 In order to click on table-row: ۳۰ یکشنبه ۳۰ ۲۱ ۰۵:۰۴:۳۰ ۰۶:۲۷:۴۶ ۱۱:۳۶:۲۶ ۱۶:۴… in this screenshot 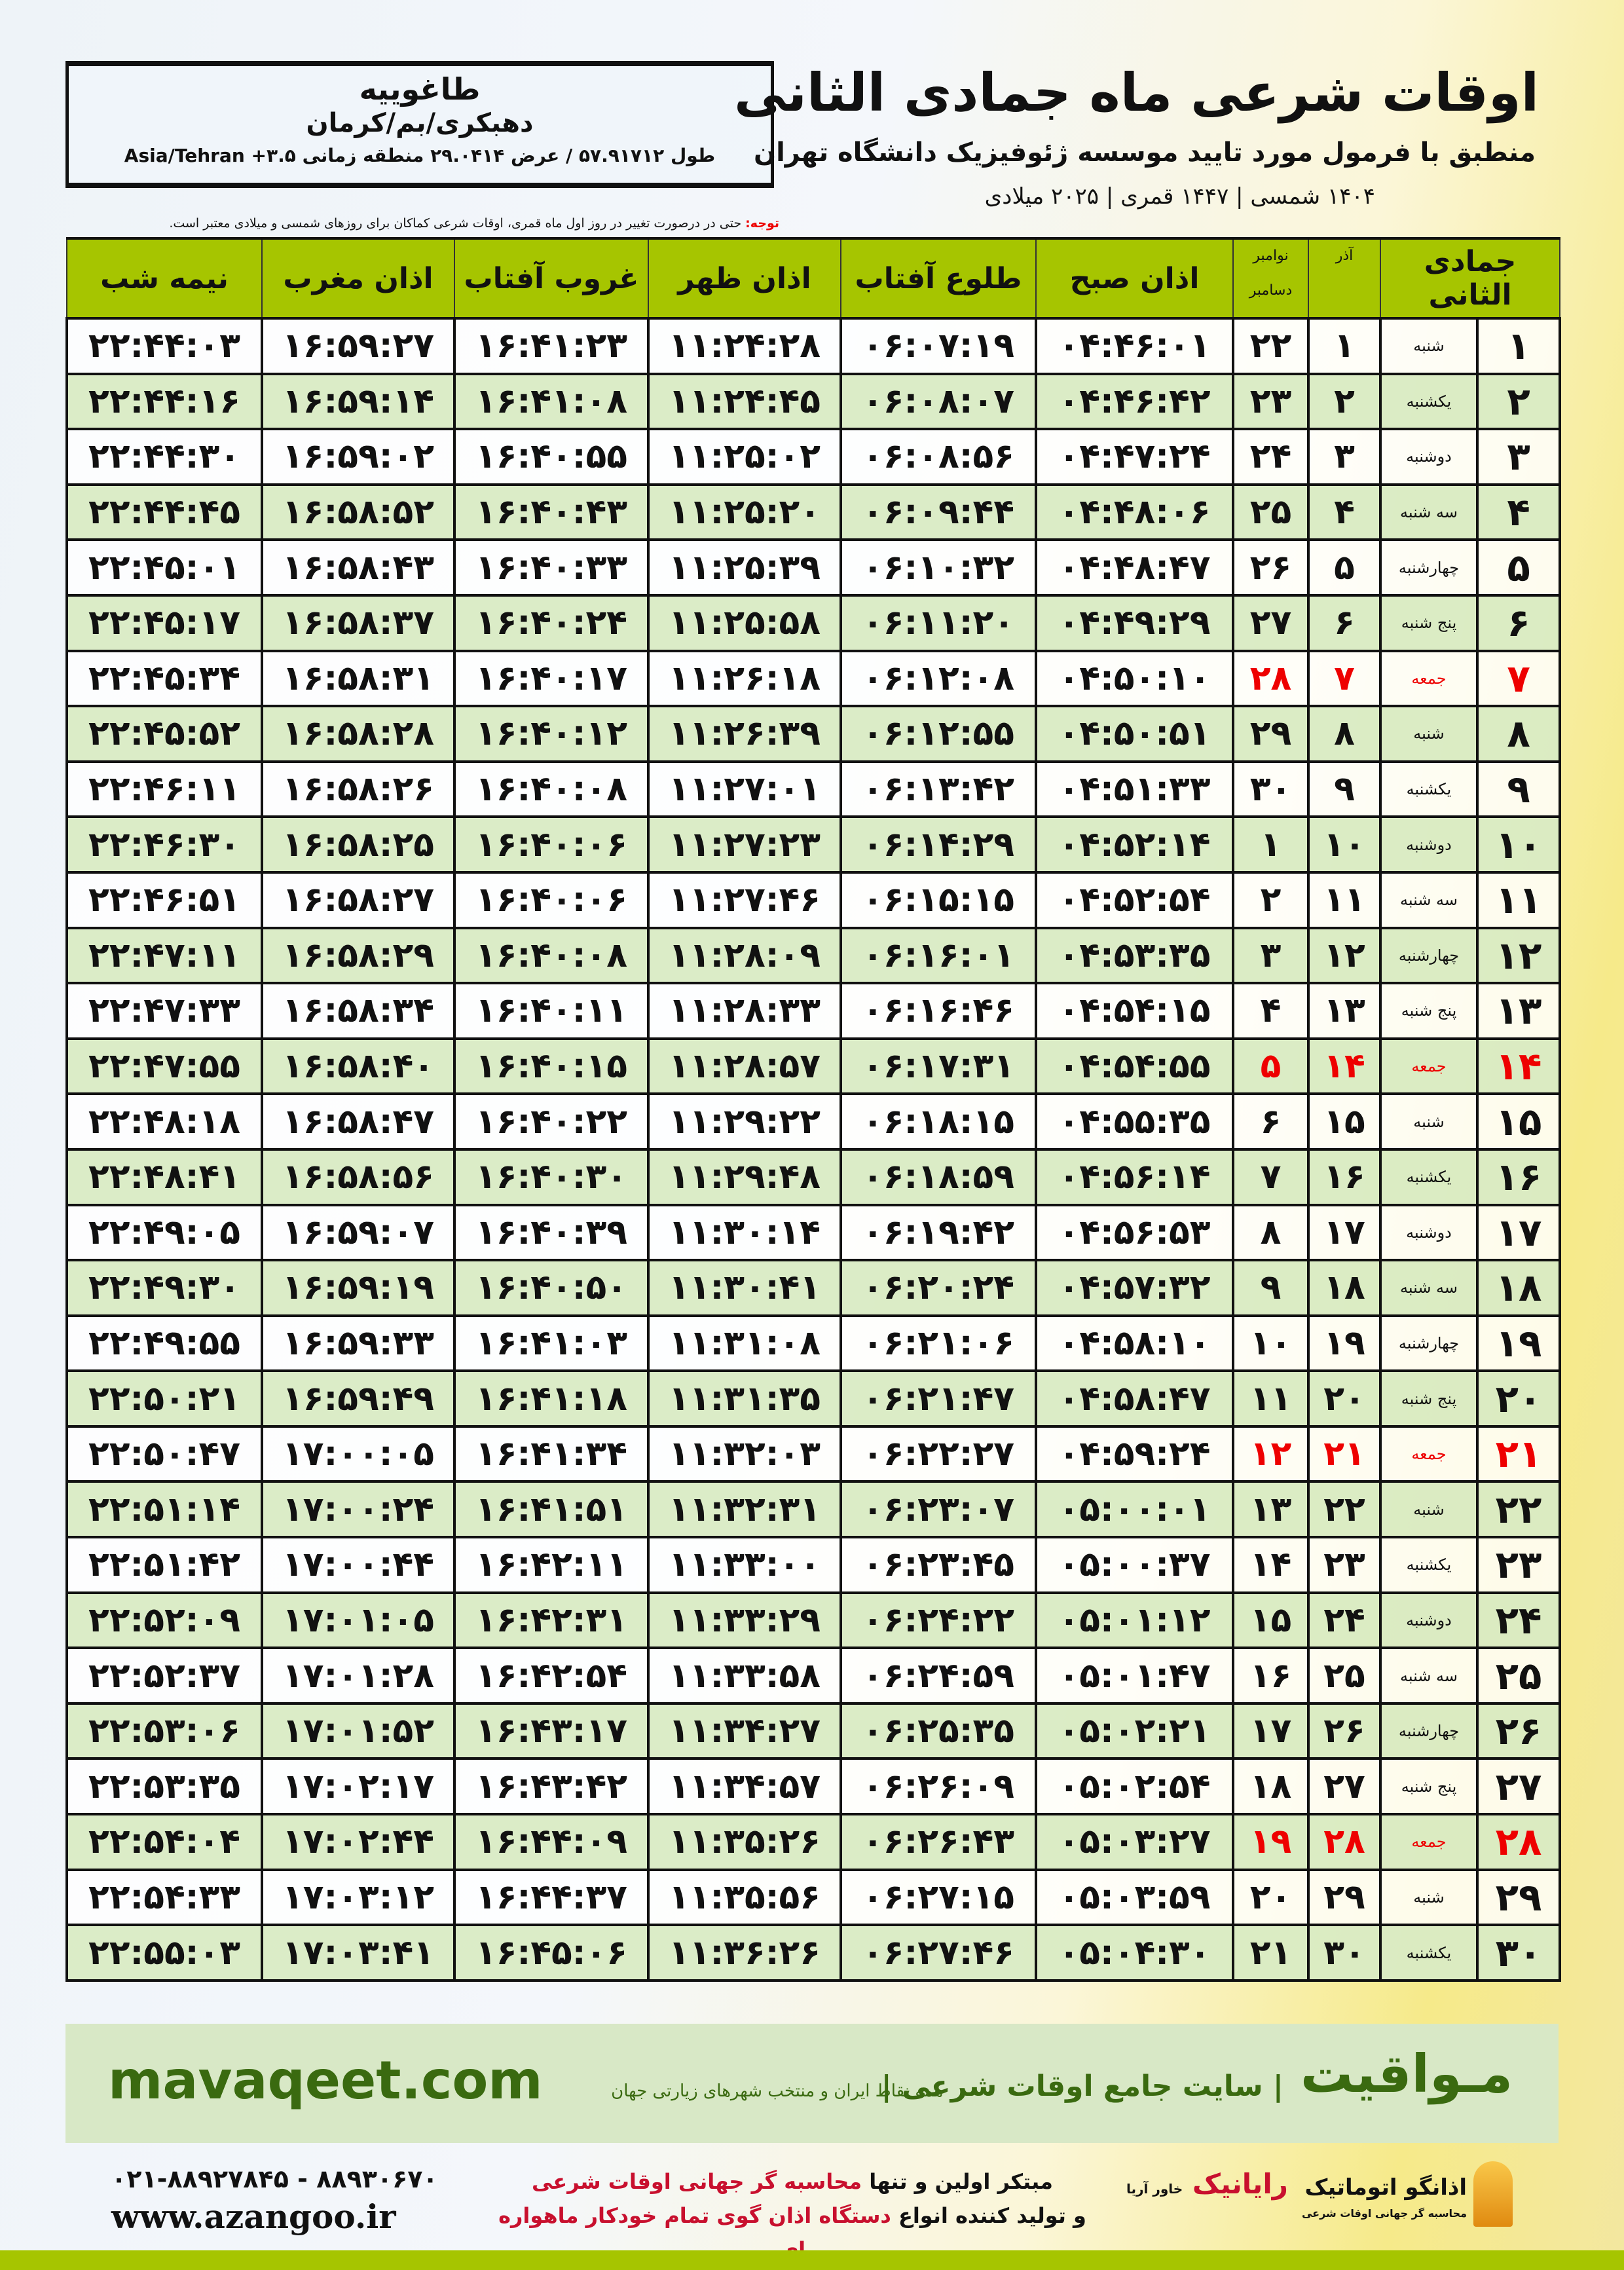, I will do `click(813, 1953)`.